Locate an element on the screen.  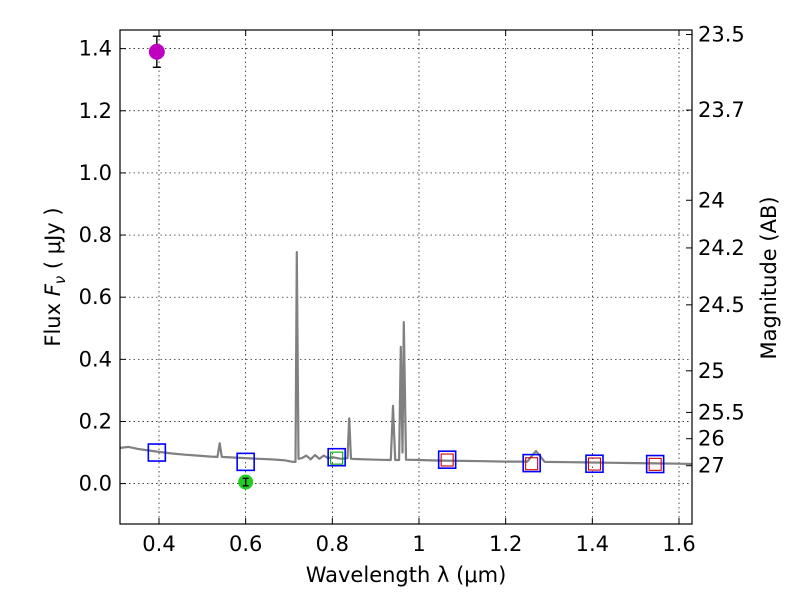
right-tick-label: 23.5 is located at coordinates (721, 35).